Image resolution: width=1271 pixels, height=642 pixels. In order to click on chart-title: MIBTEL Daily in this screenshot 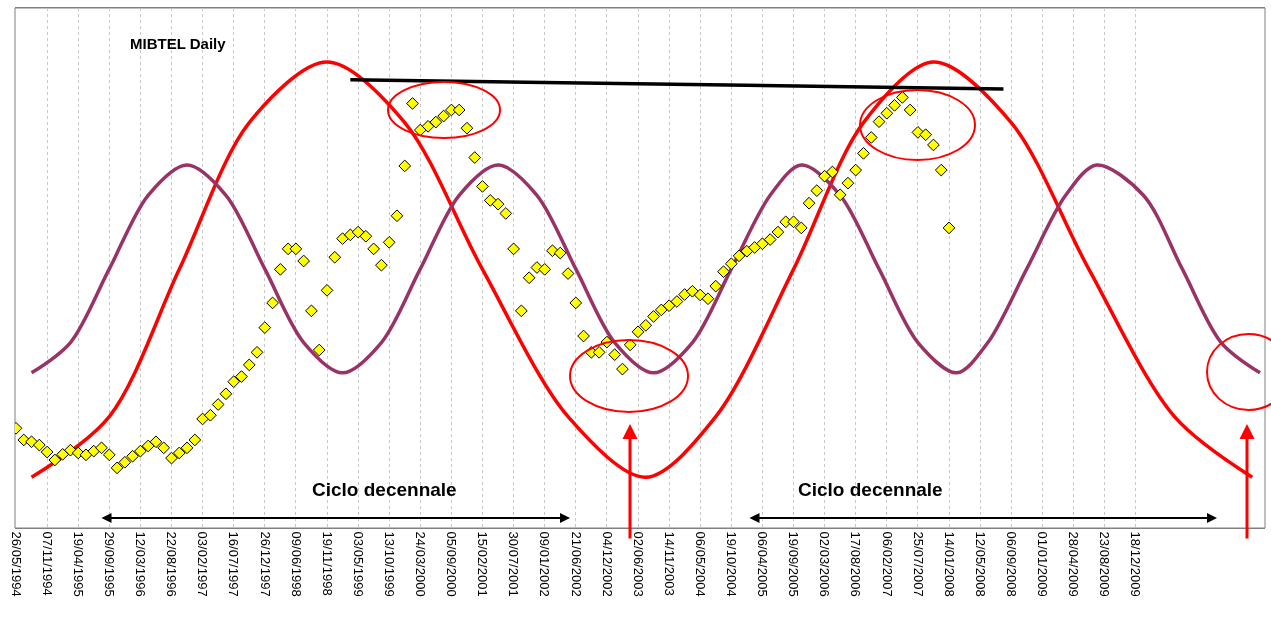, I will do `click(178, 43)`.